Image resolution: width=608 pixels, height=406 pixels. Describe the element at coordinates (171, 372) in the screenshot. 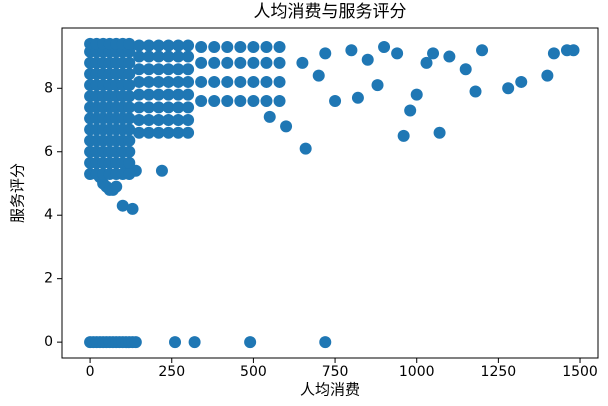

I see `x-tick-label: 250` at that location.